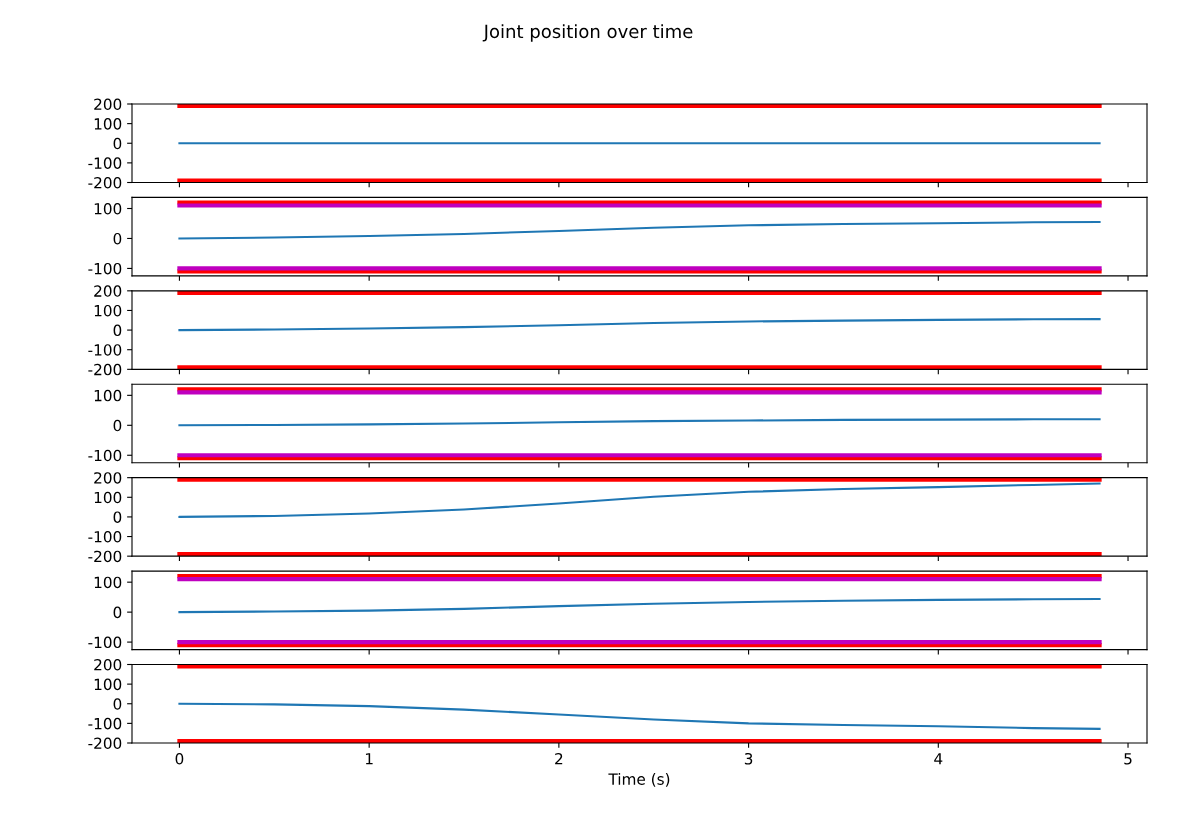  Describe the element at coordinates (639, 780) in the screenshot. I see `x-axis-title: Time (s)` at that location.